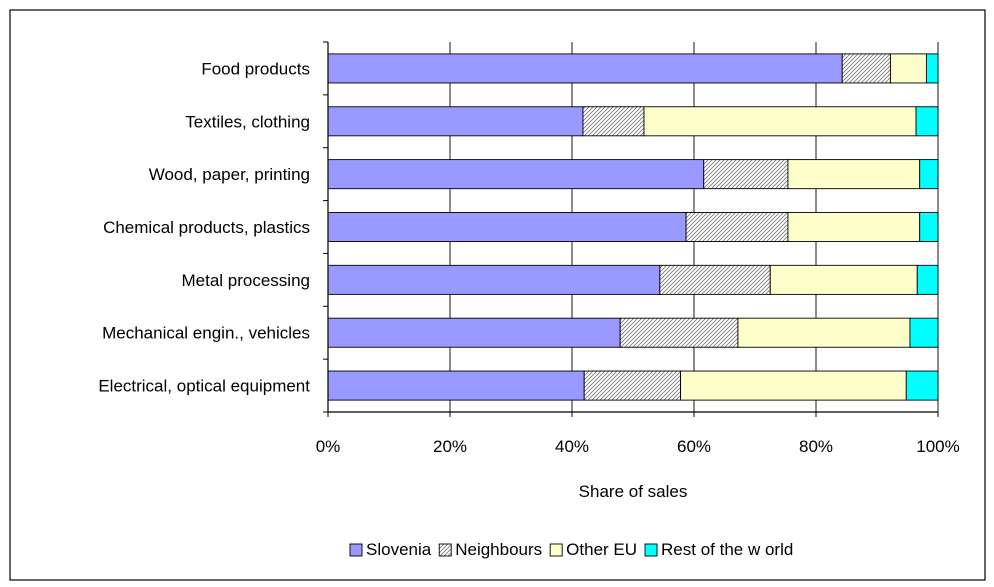 Image resolution: width=994 pixels, height=587 pixels. What do you see at coordinates (245, 280) in the screenshot?
I see `category-label: Metal processing` at bounding box center [245, 280].